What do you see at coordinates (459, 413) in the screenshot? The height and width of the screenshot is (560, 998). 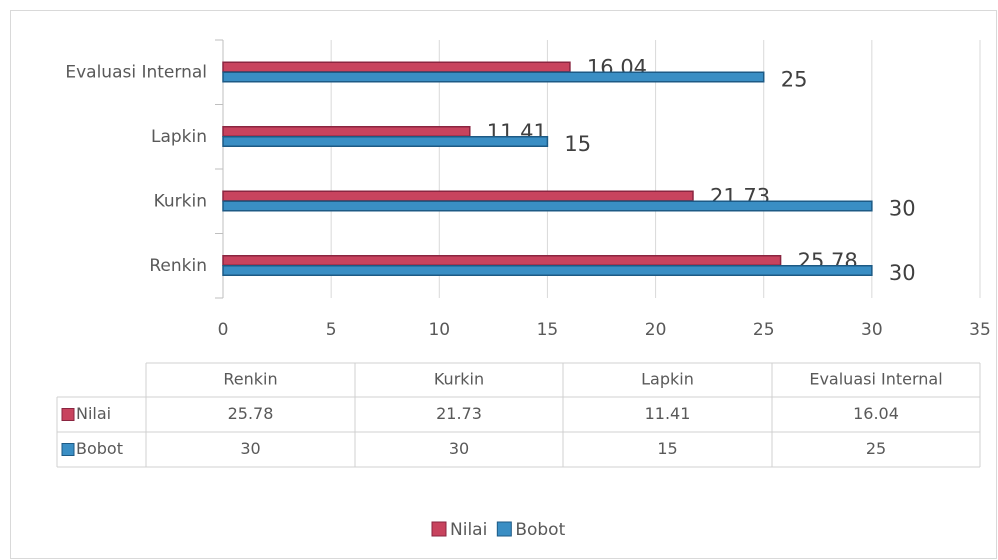 I see `table-cell: 21.73` at bounding box center [459, 413].